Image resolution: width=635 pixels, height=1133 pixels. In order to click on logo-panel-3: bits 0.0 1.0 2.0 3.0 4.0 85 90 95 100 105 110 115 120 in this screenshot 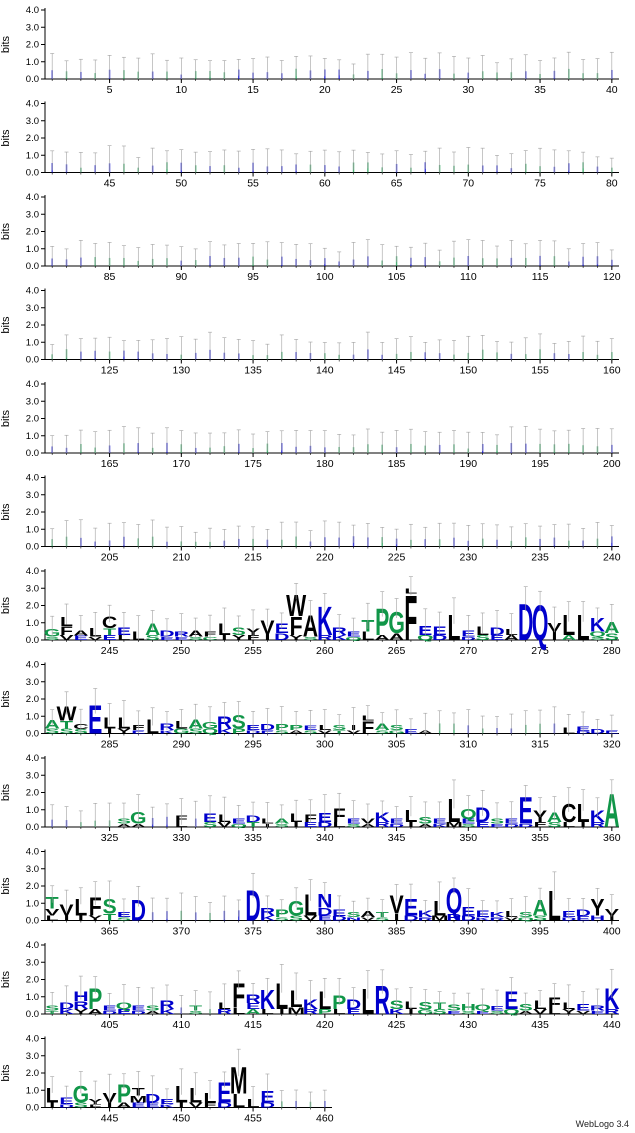, I will do `click(310, 237)`.